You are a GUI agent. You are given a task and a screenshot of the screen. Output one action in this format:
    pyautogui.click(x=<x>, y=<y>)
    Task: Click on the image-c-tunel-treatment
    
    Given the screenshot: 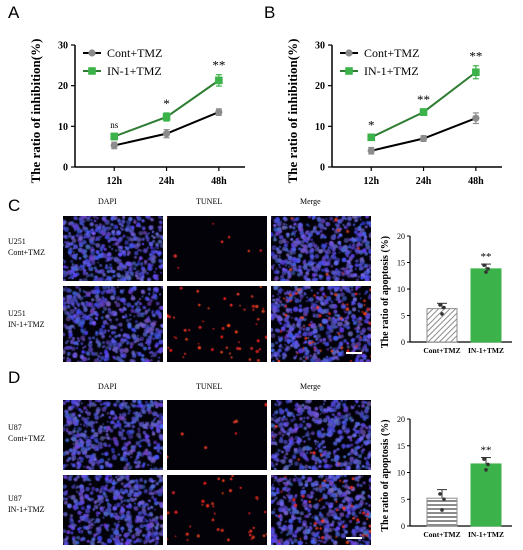 What is the action you would take?
    pyautogui.click(x=217, y=324)
    